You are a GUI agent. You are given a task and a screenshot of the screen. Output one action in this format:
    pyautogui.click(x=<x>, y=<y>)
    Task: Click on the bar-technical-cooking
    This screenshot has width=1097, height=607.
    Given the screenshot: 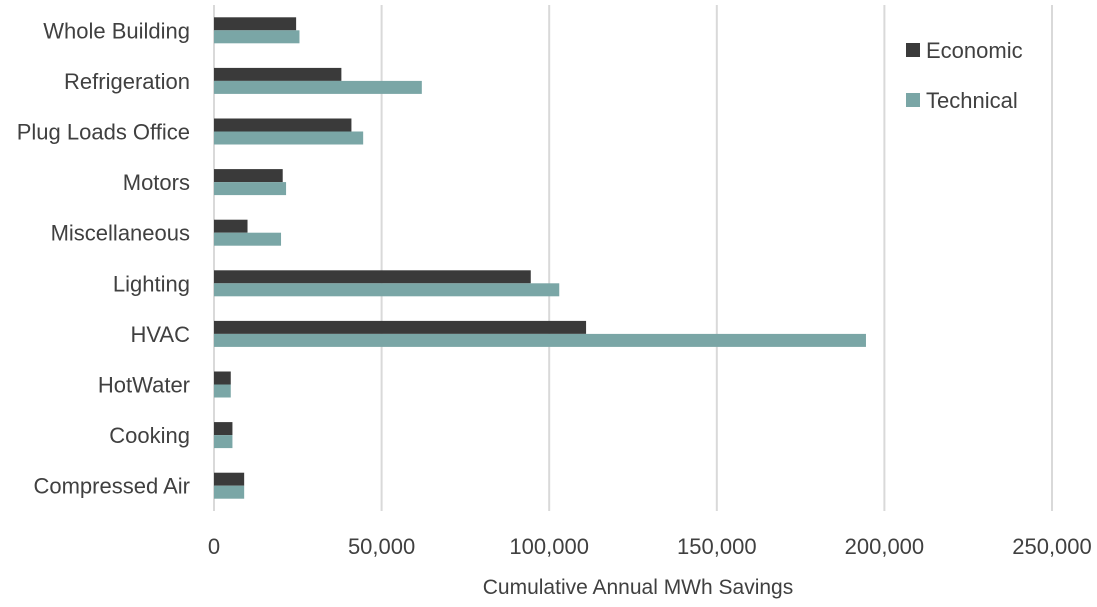 What is the action you would take?
    pyautogui.click(x=223, y=442)
    